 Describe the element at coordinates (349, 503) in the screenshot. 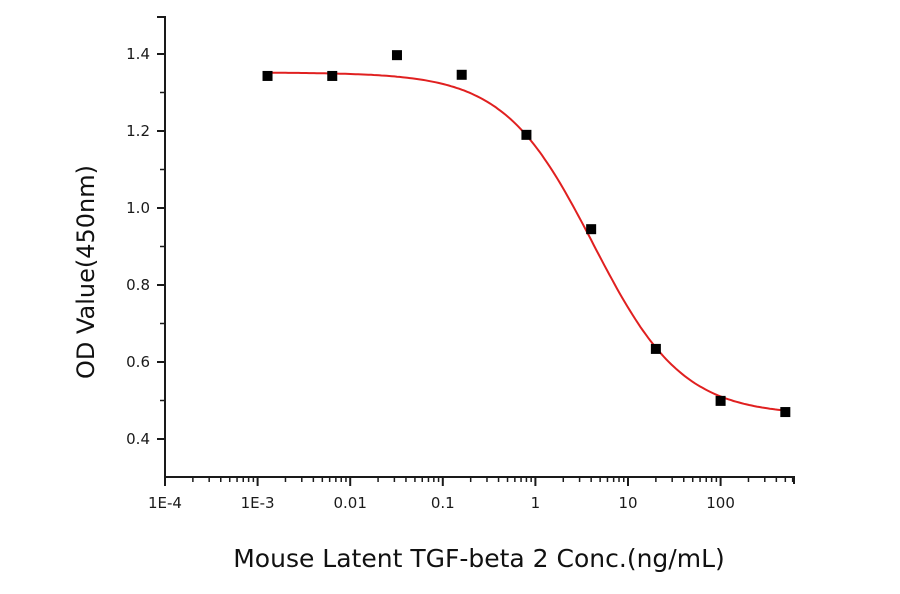

I see `x-tick-label: 0.01` at that location.